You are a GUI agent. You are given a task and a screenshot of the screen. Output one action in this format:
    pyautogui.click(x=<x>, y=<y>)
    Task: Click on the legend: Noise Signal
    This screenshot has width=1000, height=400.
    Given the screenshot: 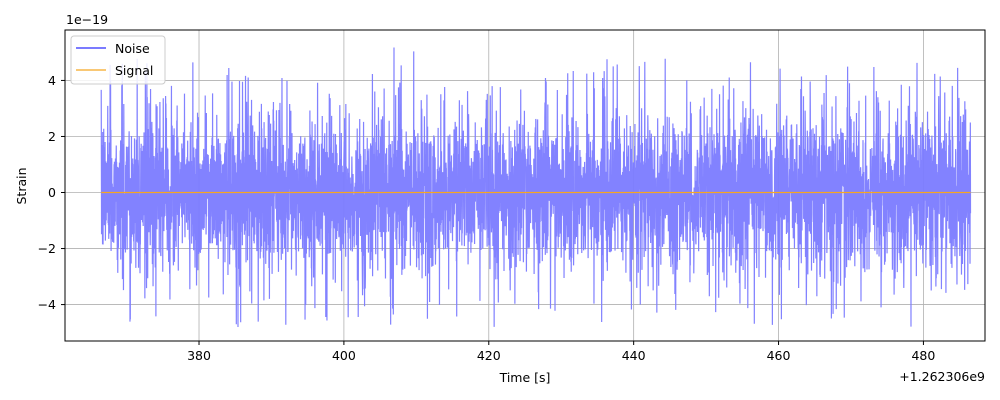 What is the action you would take?
    pyautogui.click(x=118, y=60)
    